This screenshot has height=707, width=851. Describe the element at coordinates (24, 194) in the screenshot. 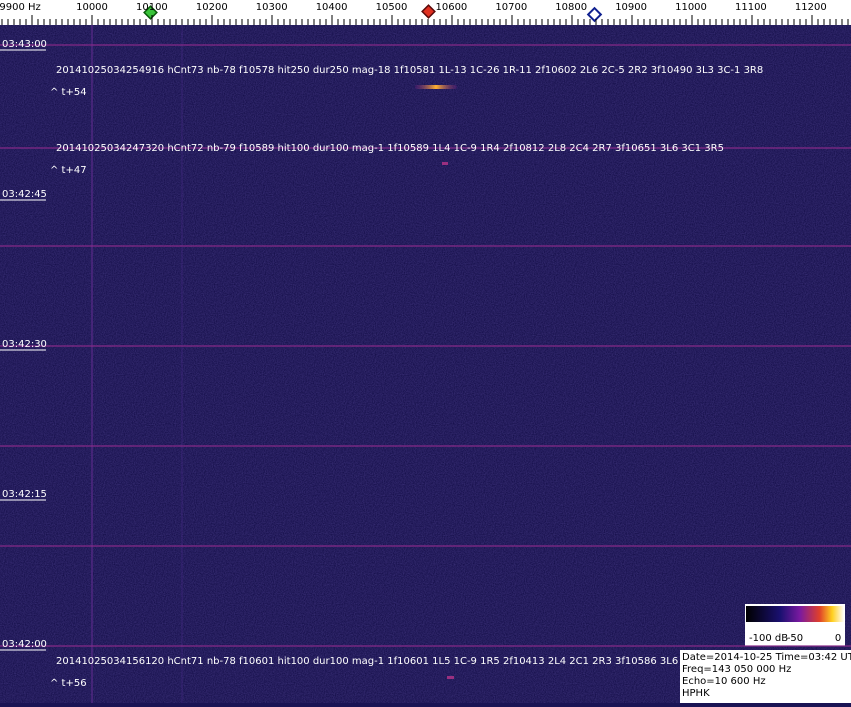

I see `time-label: 03:42:45` at that location.